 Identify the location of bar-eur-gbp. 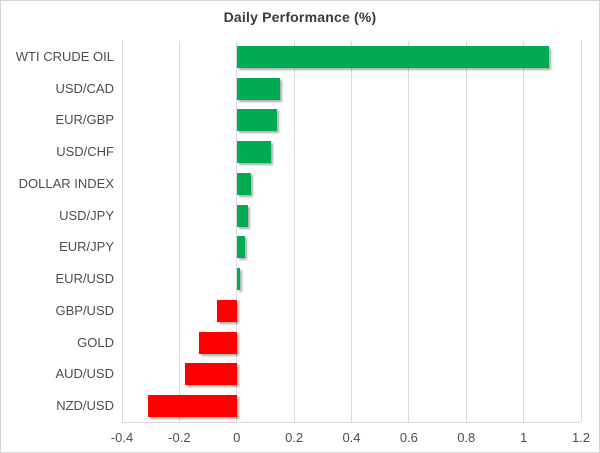
(256, 120).